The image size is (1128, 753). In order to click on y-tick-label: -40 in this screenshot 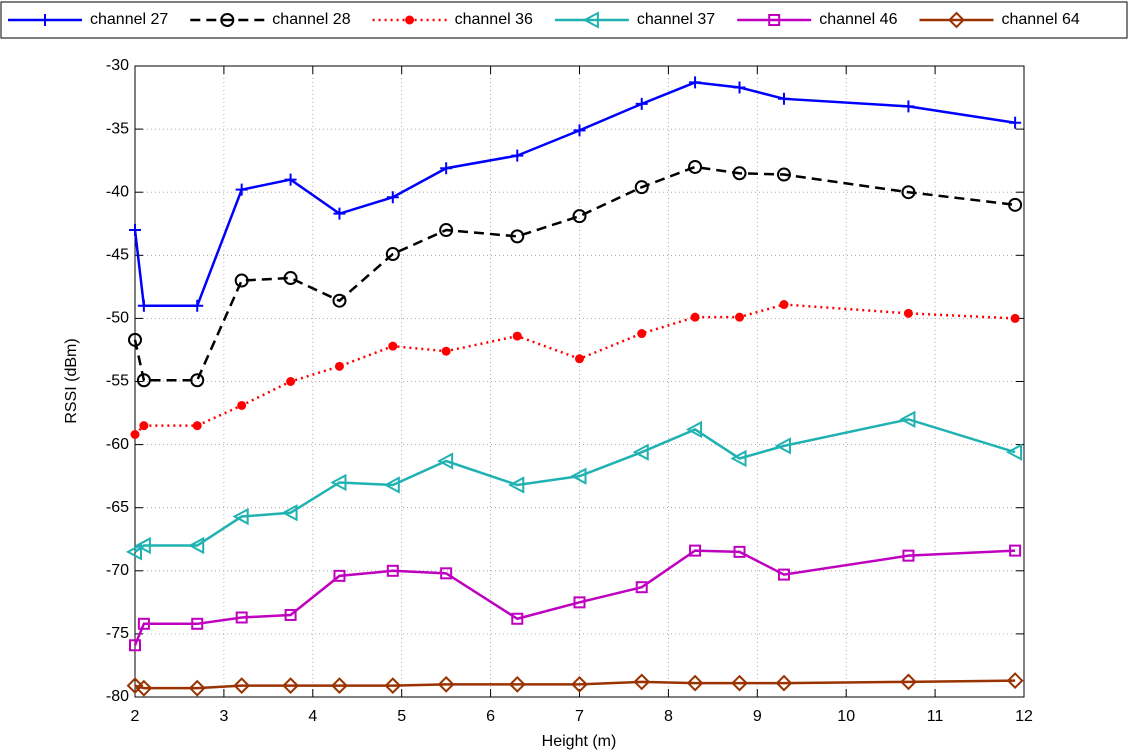, I will do `click(117, 191)`.